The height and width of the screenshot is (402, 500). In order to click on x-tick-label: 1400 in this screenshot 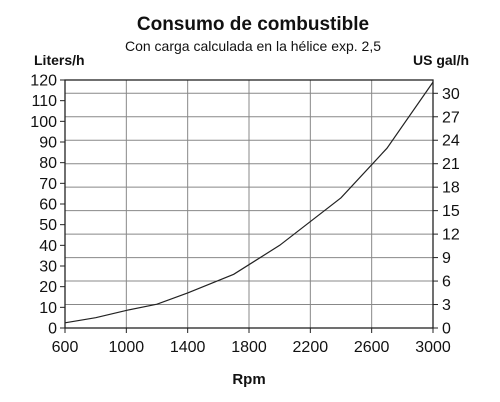, I will do `click(188, 347)`.